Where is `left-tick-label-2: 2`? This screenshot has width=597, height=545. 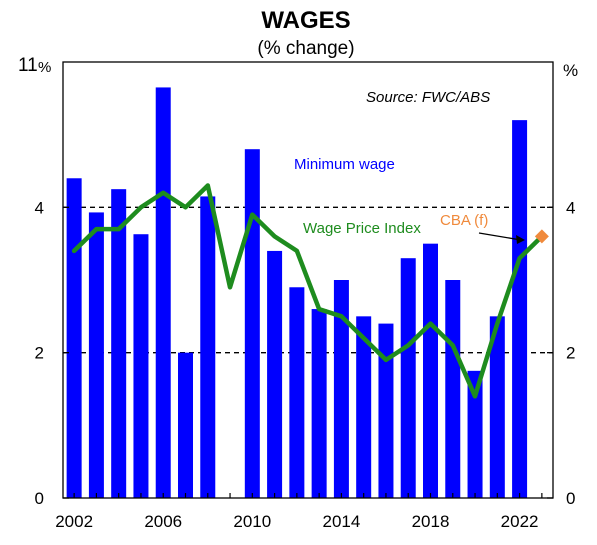 left-tick-label-2: 2 is located at coordinates (39, 353).